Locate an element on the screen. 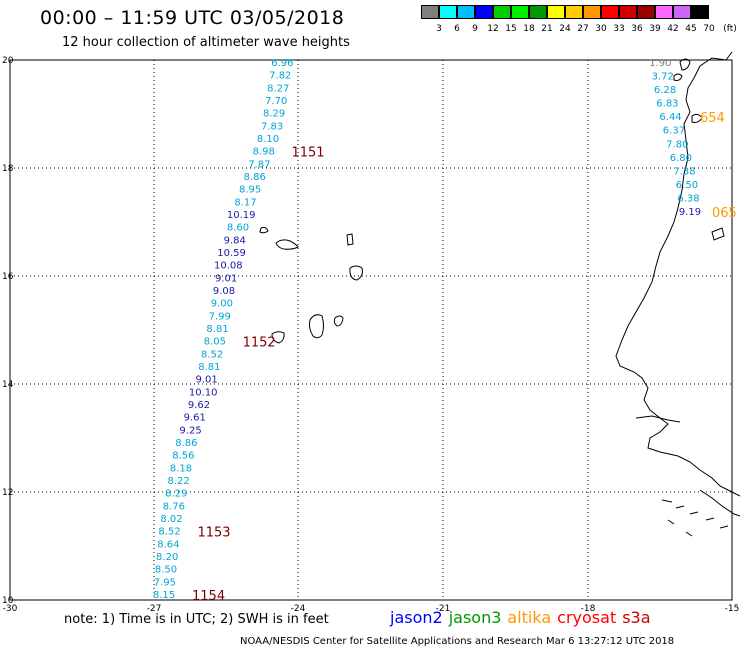 This screenshot has height=650, width=740. island-maio is located at coordinates (338, 321).